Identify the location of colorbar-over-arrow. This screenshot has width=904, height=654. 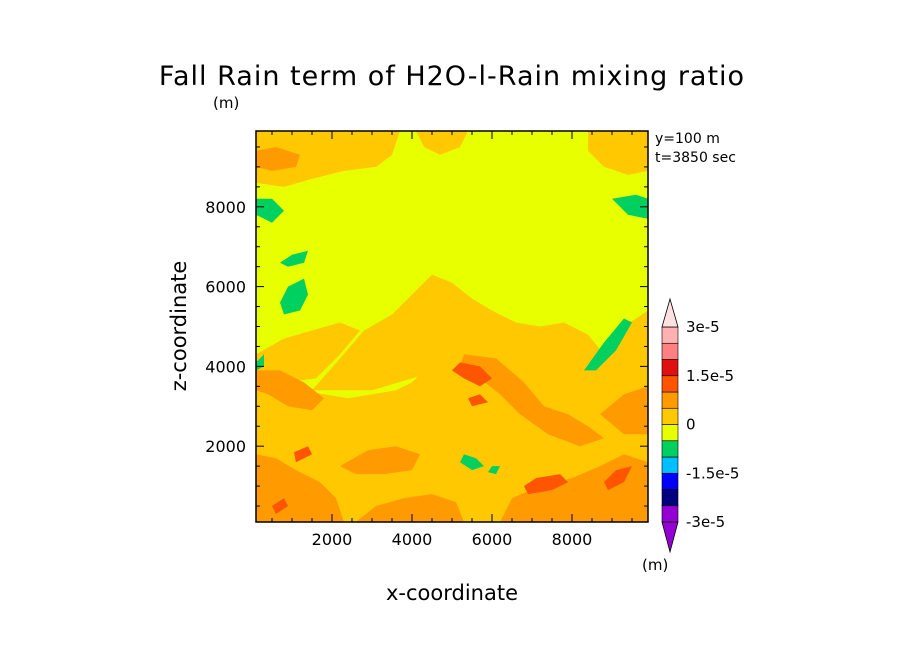
(670, 312).